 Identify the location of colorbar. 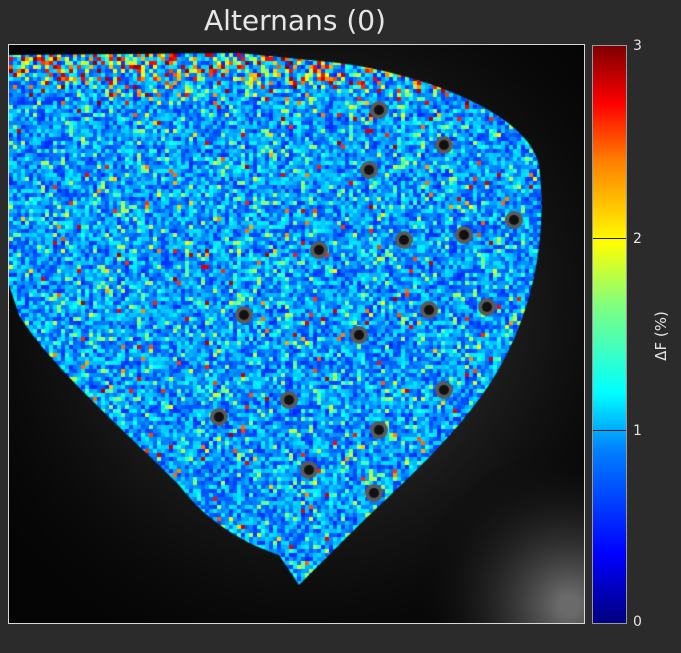
(609, 334).